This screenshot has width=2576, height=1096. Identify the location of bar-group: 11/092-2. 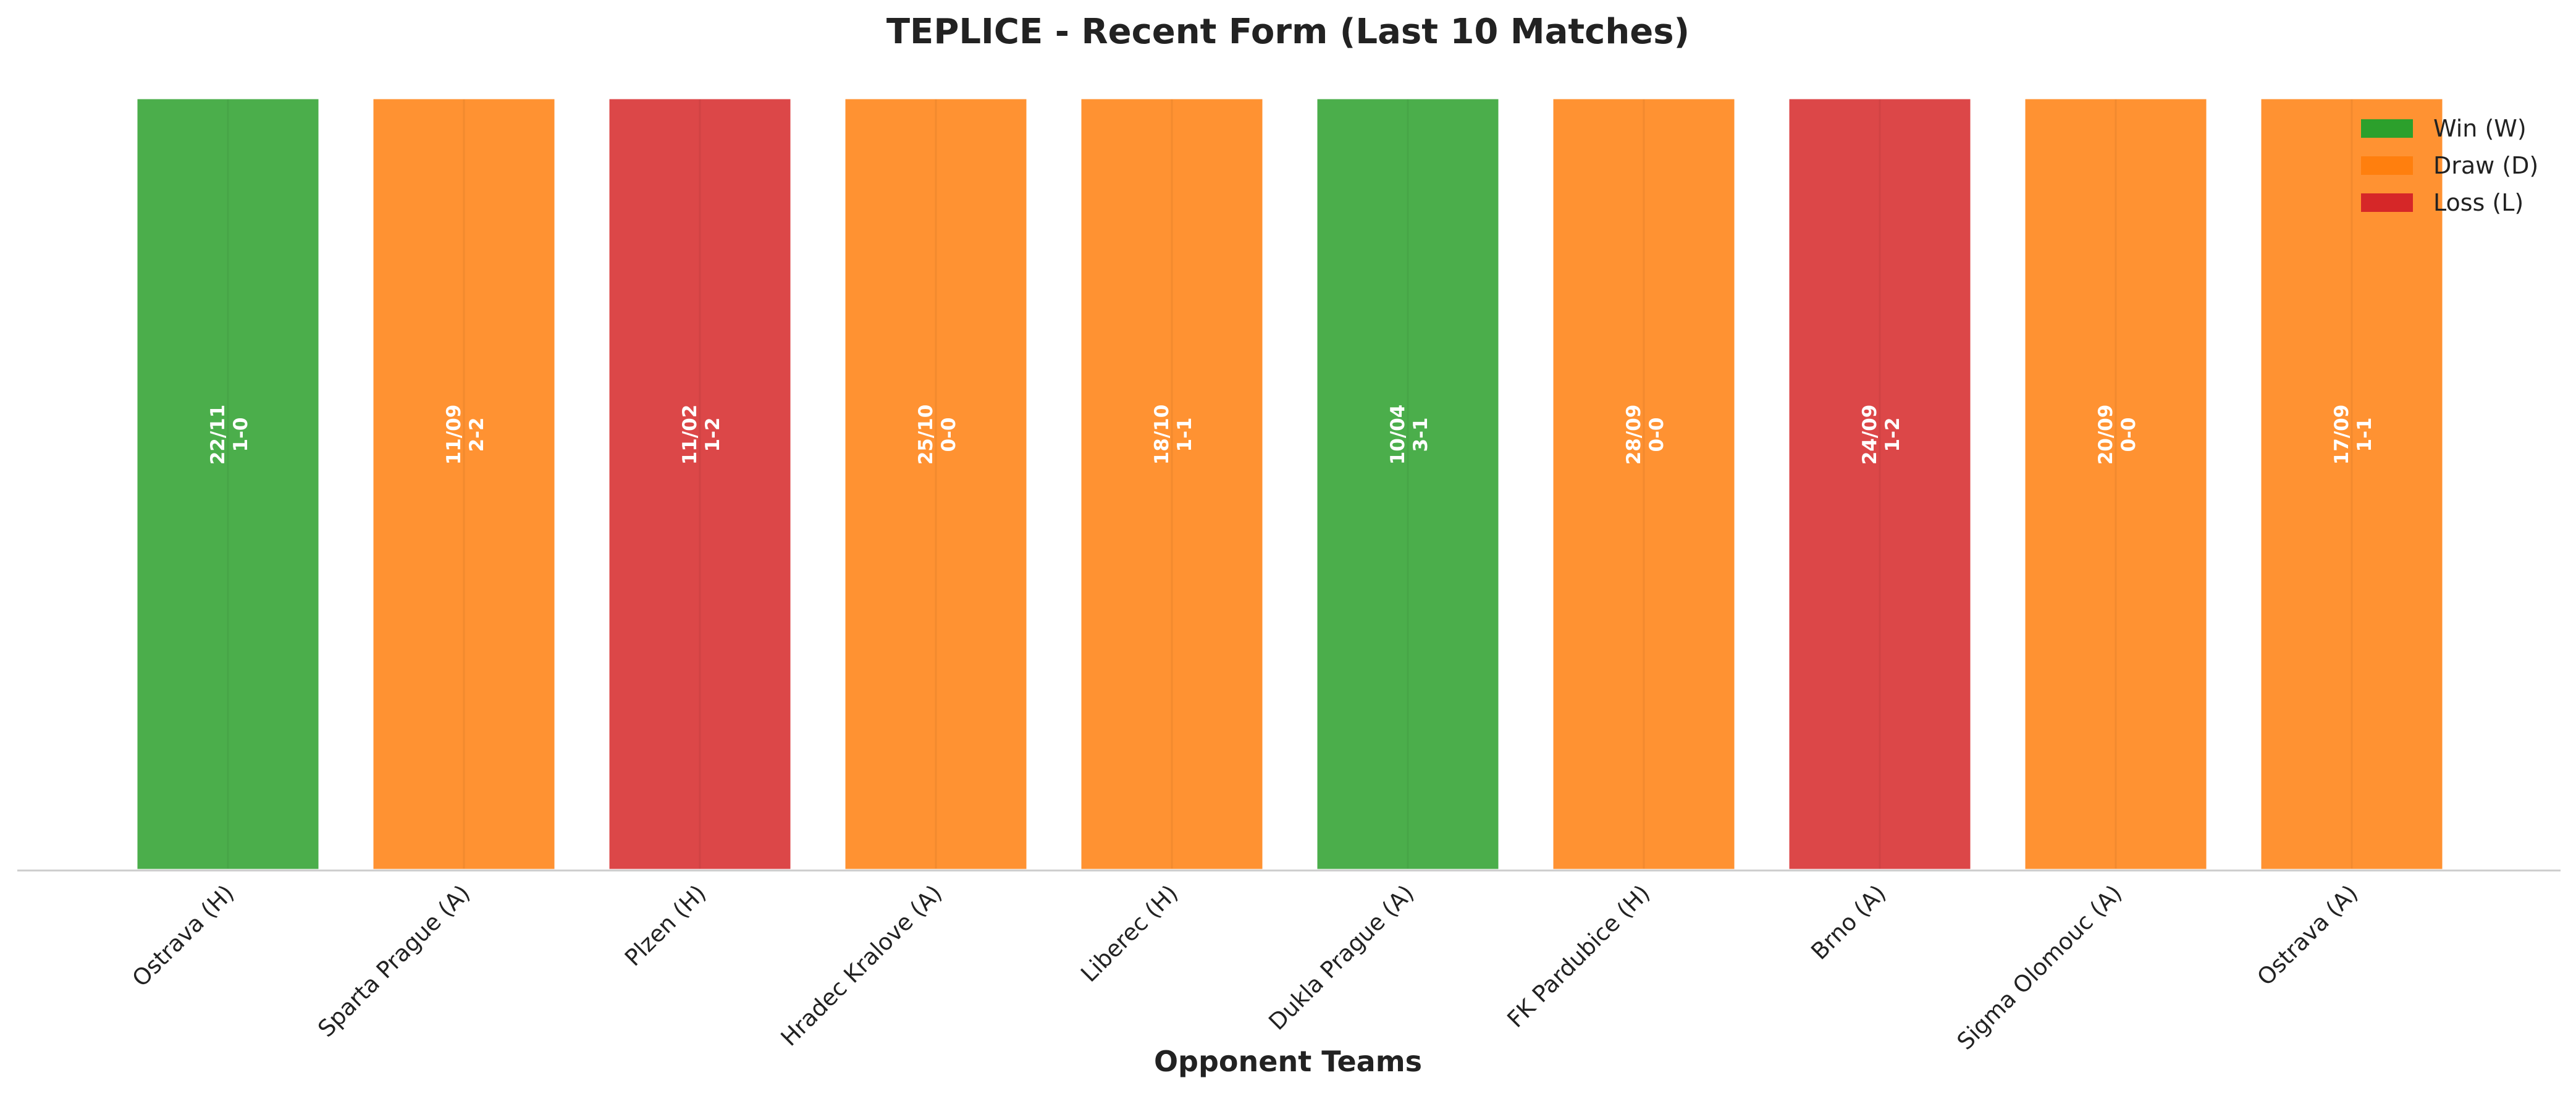
(464, 484).